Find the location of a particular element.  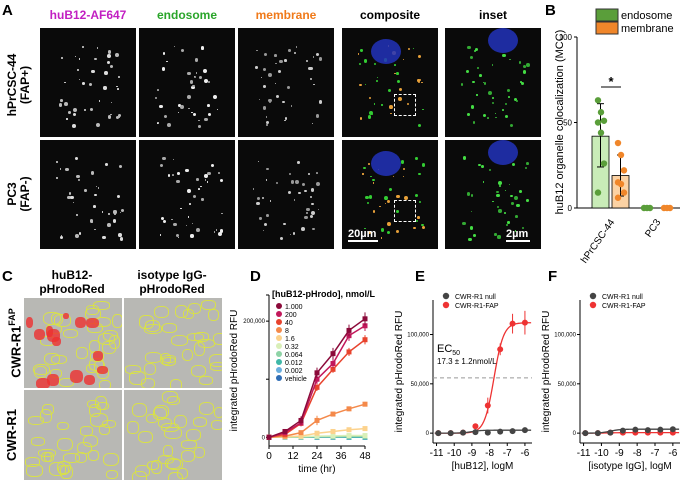

legend-label: 0.064 is located at coordinates (294, 355).